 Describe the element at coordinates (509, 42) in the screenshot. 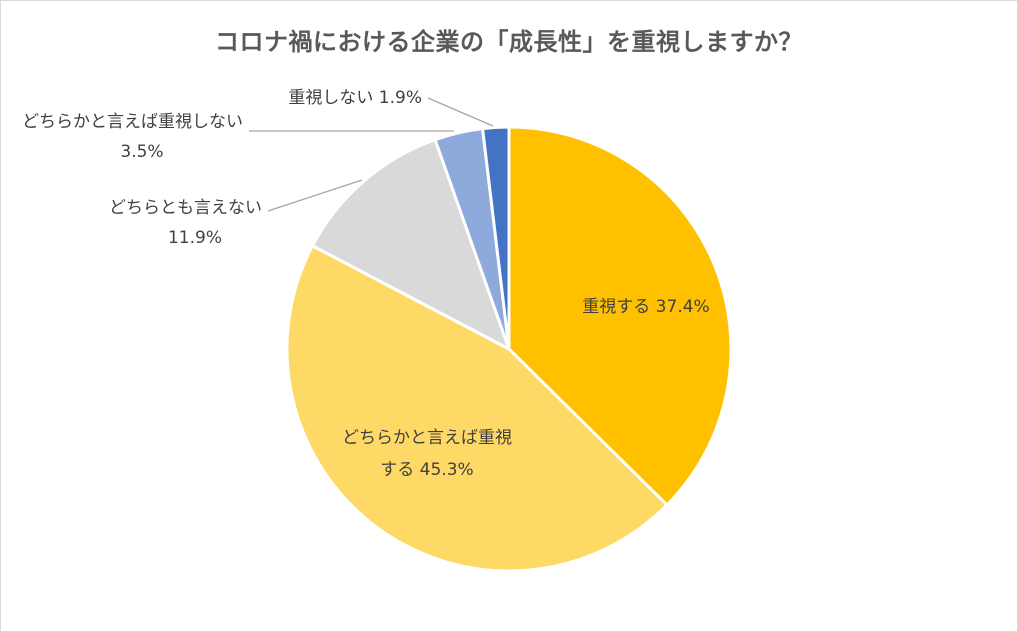

I see `chart-title: コロナ禍における企業の「成長性」を重視しますか？` at that location.